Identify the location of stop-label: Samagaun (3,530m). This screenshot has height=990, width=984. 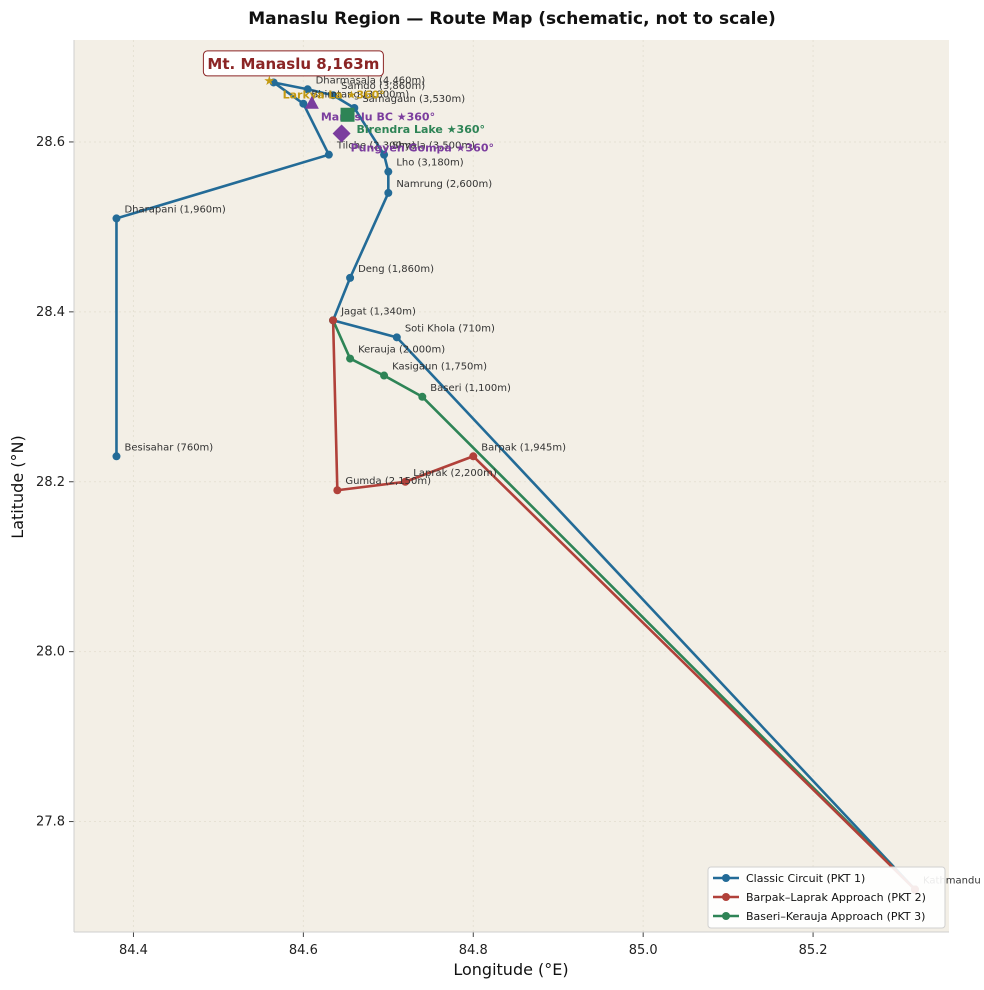
(413, 99).